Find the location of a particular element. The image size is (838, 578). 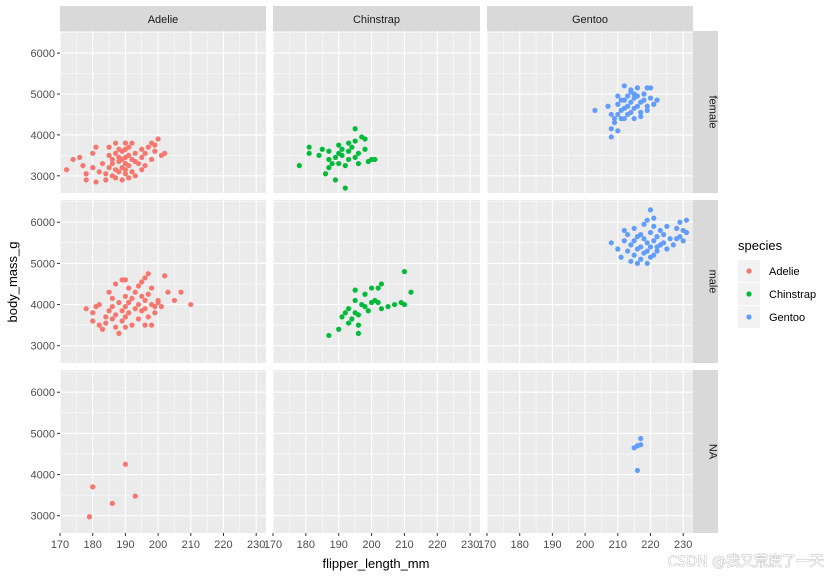

x-tick-label: 190 is located at coordinates (339, 545).